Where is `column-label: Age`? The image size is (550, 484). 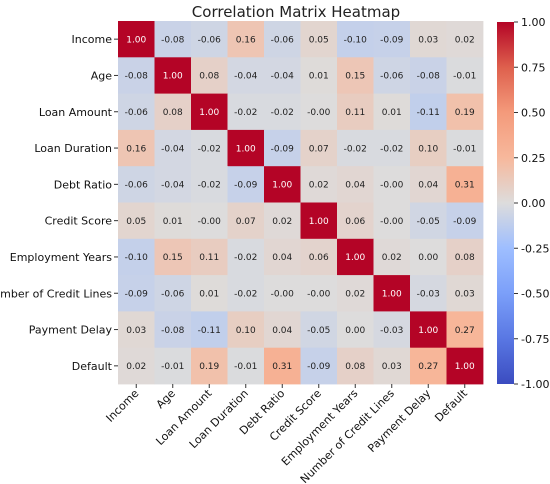 column-label: Age is located at coordinates (166, 399).